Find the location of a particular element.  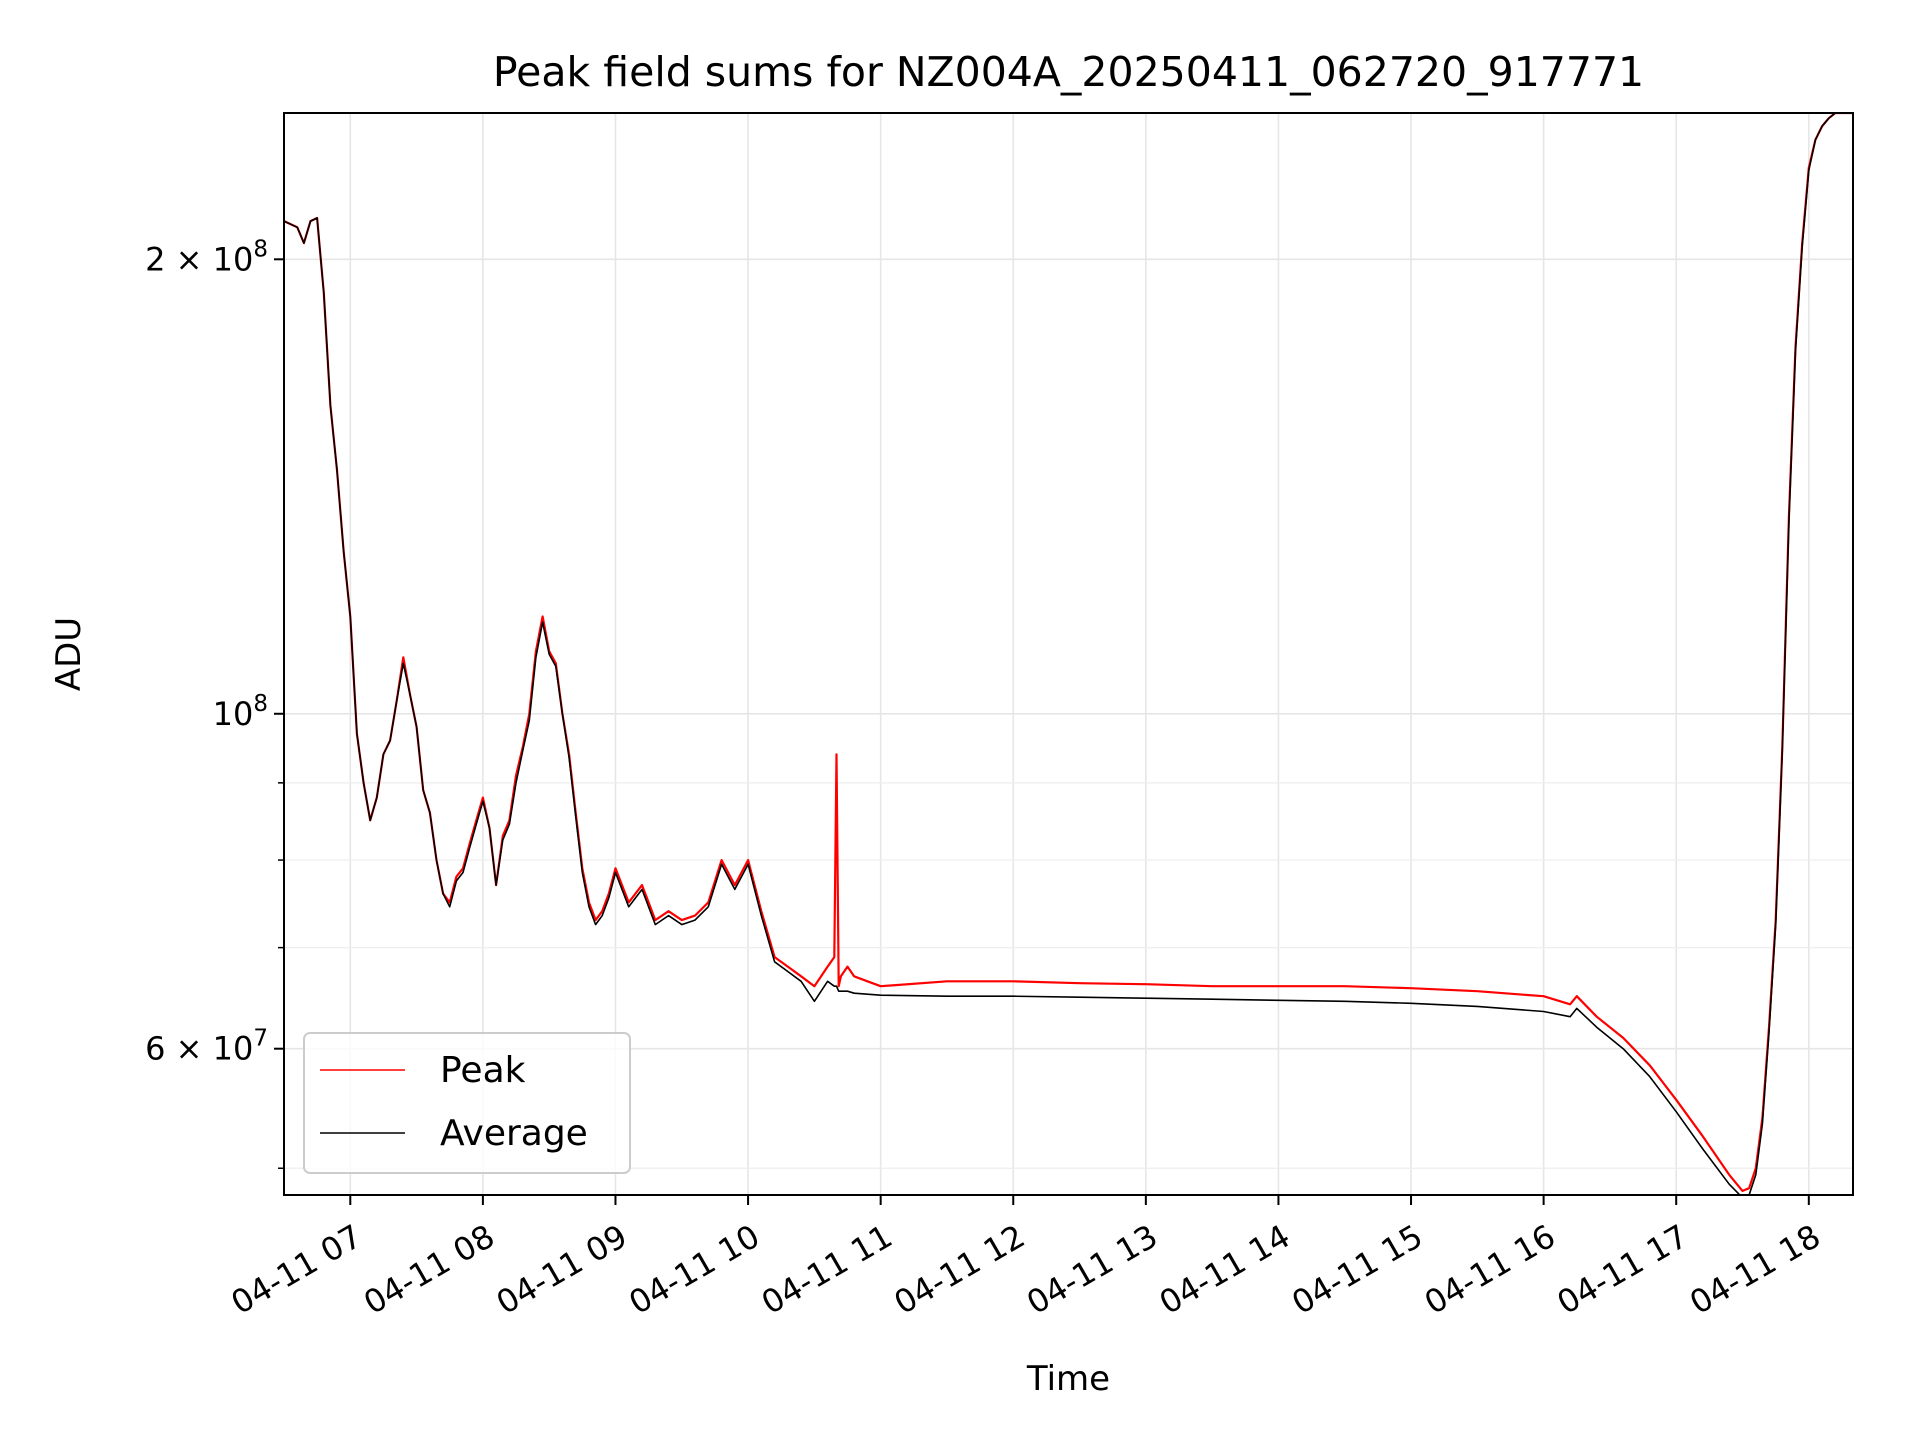

x-axis-label: Time is located at coordinates (1068, 1379).